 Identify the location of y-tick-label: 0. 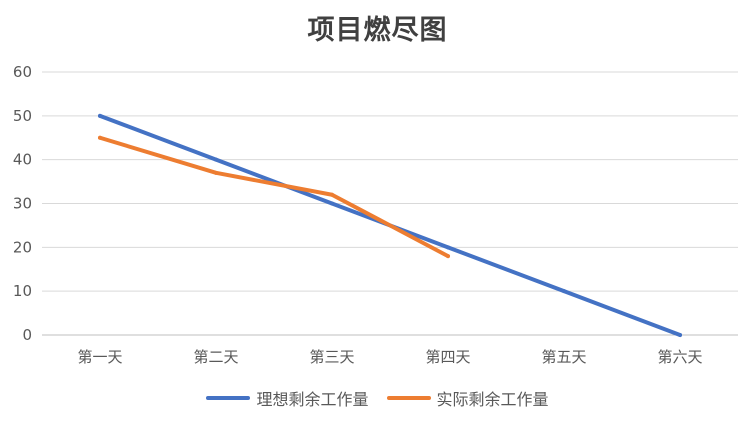
(27, 335).